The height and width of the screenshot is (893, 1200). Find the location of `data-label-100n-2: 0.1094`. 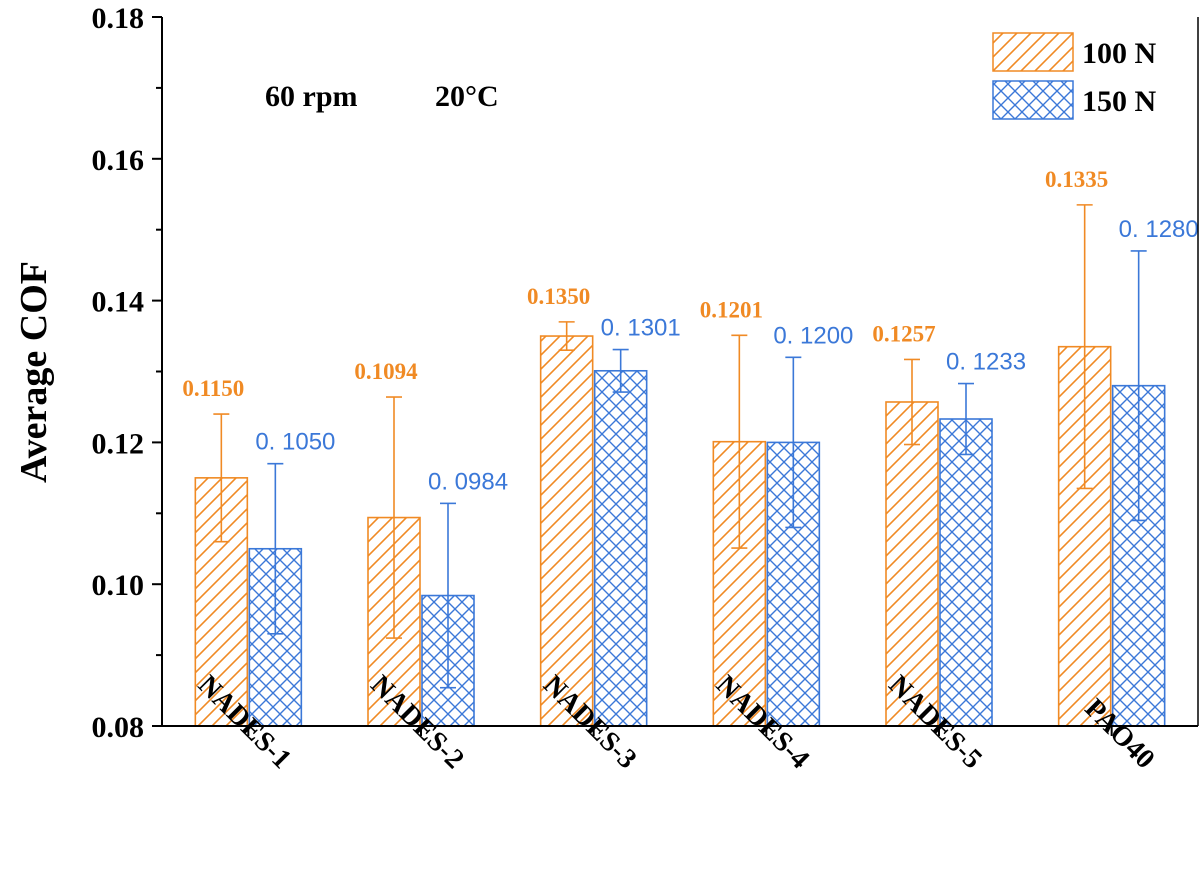

data-label-100n-2: 0.1094 is located at coordinates (386, 371).